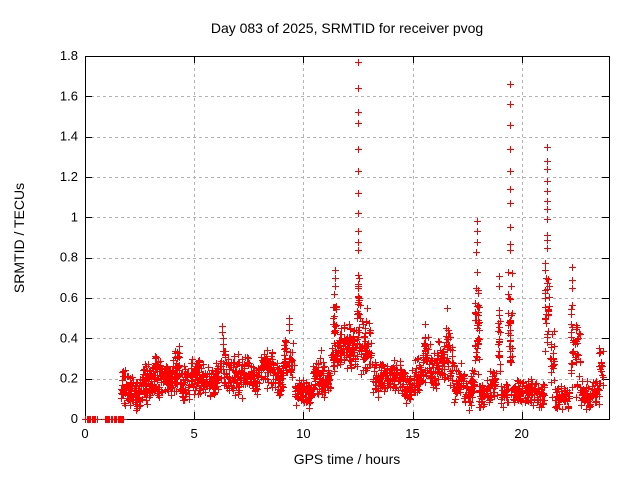 The image size is (640, 480). I want to click on y-tick-label: 1.6, so click(69, 95).